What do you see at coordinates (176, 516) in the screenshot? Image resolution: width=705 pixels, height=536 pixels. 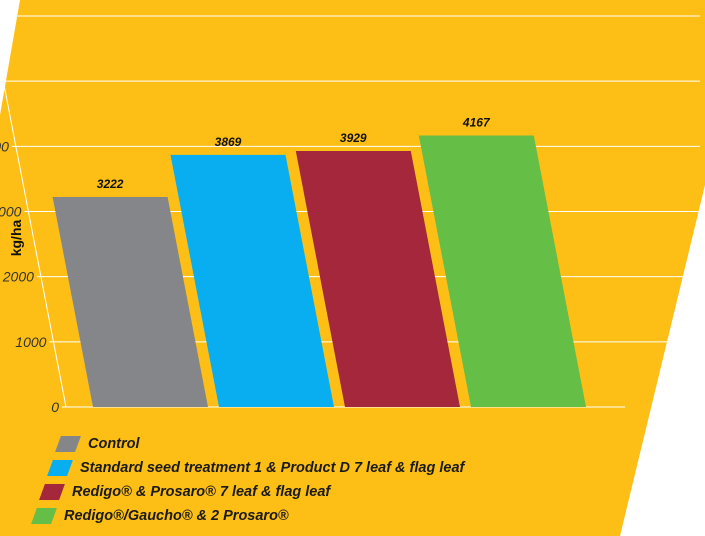 I see `legend-label: Redigo®/Gaucho® & 2 Prosaro®` at bounding box center [176, 516].